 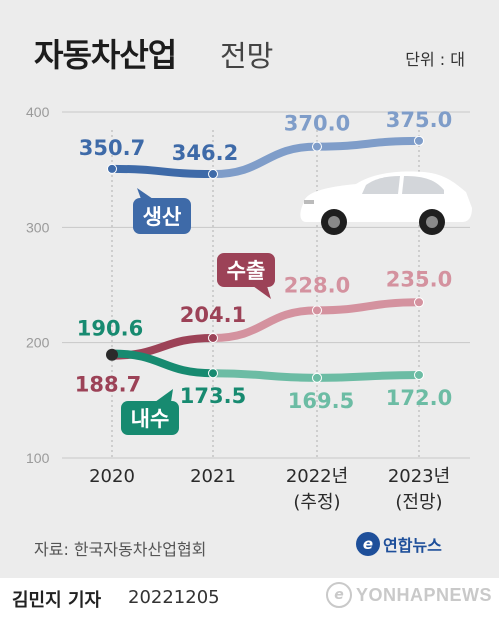 I want to click on series-badge: 생산, so click(x=162, y=211).